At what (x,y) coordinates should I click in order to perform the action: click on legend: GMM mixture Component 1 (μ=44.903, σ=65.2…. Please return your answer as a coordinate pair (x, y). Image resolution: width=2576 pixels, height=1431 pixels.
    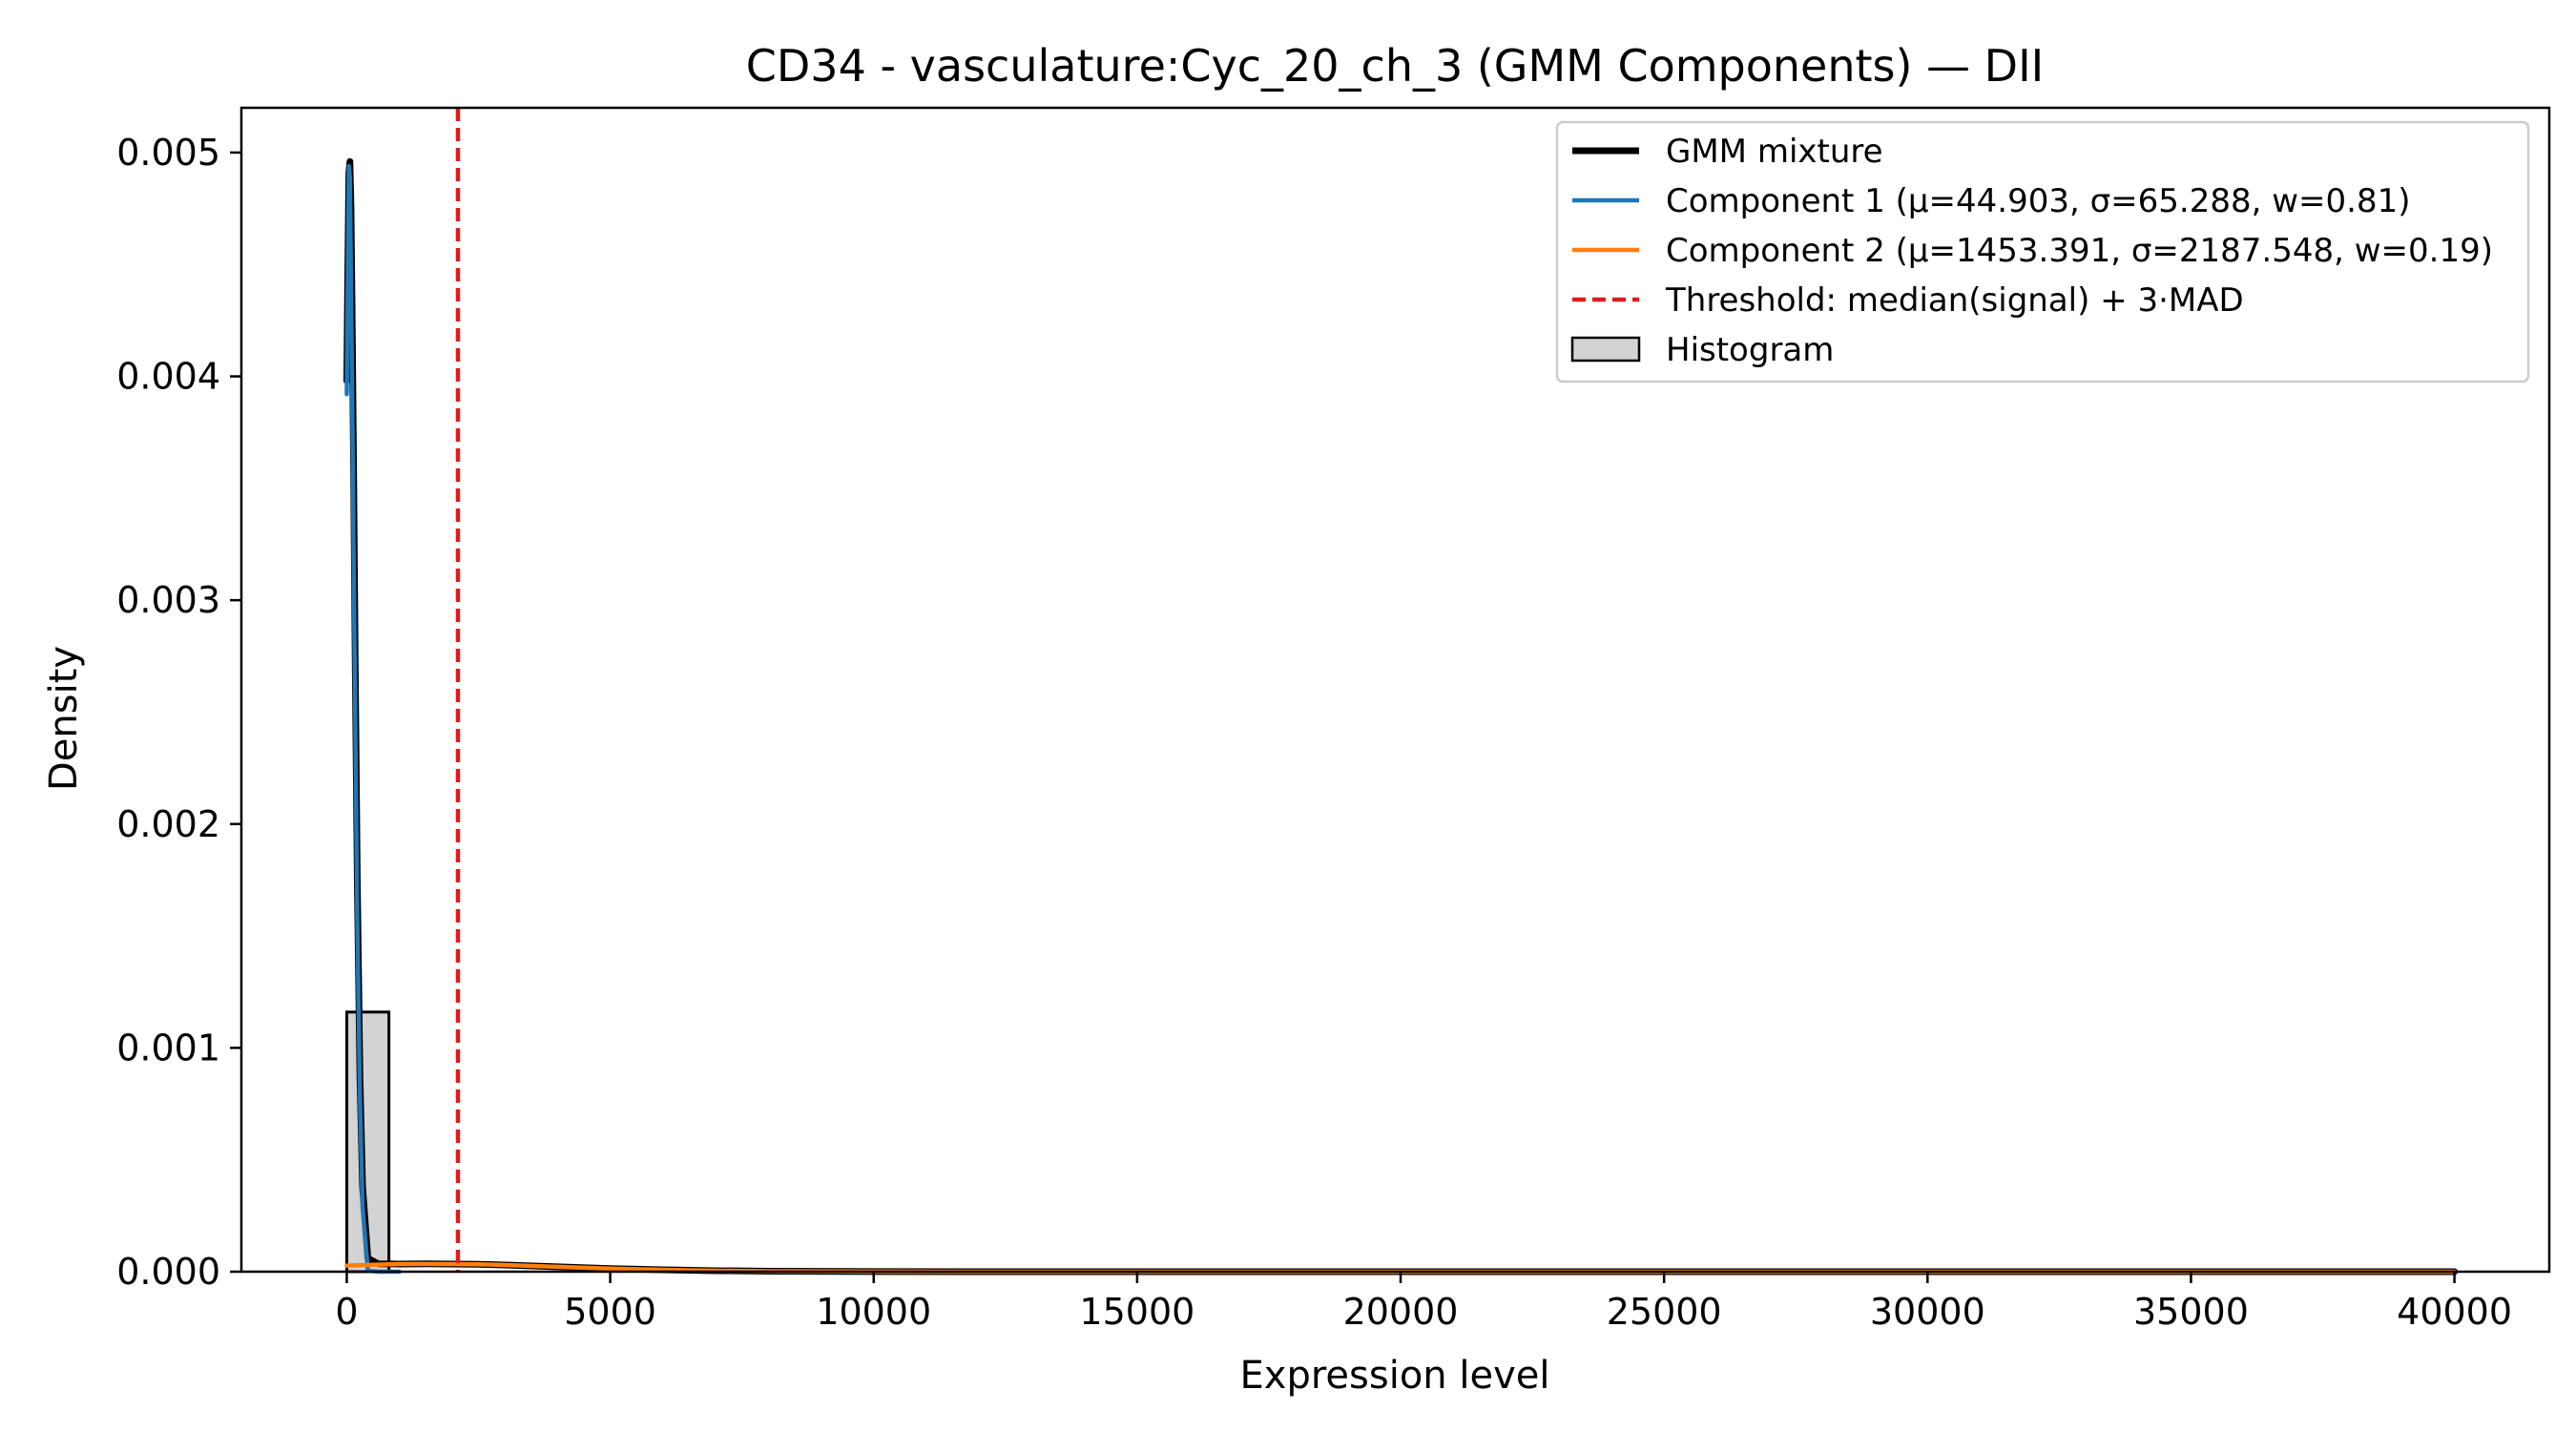
    Looking at the image, I should click on (2042, 252).